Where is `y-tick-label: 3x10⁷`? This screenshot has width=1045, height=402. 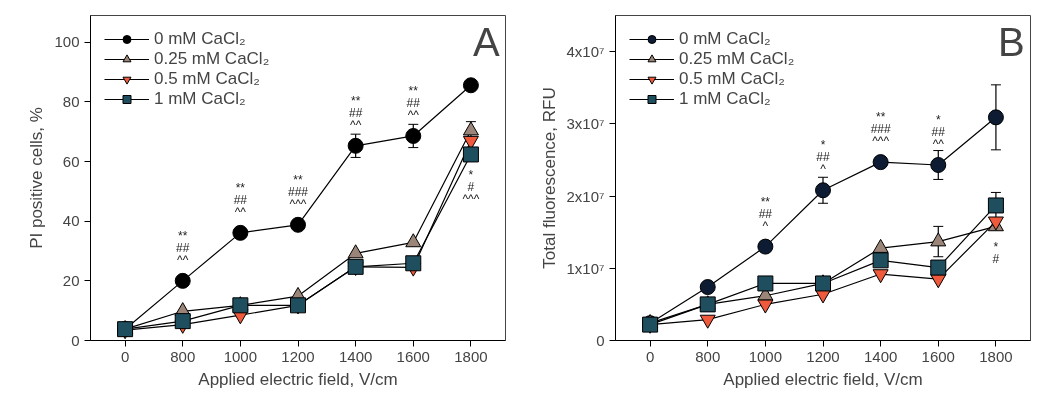
y-tick-label: 3x10⁷ is located at coordinates (585, 124).